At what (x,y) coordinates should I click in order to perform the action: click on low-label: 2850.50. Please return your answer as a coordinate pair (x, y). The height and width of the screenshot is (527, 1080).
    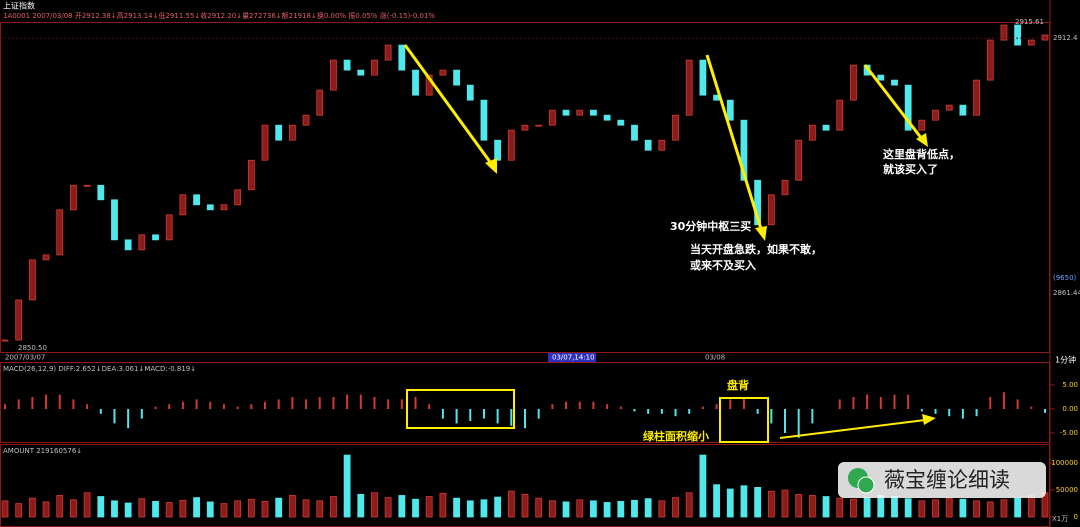
    Looking at the image, I should click on (32, 348).